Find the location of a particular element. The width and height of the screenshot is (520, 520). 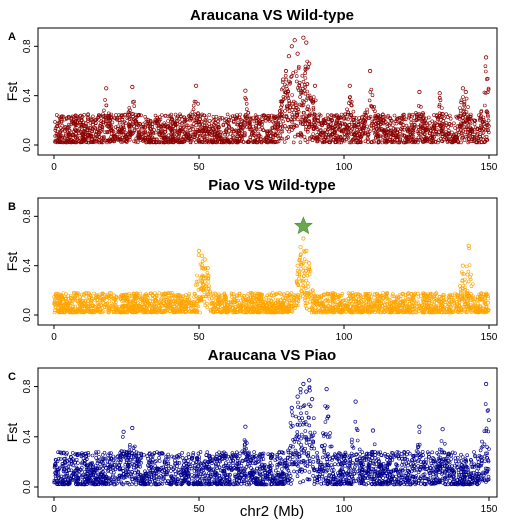

fst-peak-point is located at coordinates (439, 93).